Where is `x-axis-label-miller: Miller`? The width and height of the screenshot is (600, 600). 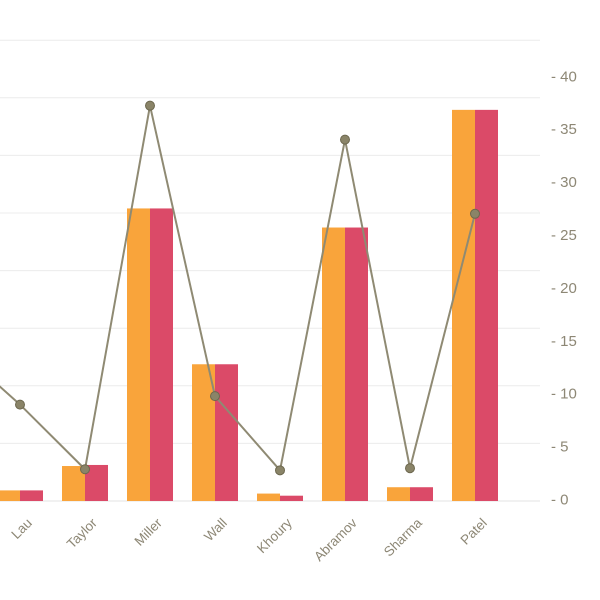 x-axis-label-miller: Miller is located at coordinates (148, 532).